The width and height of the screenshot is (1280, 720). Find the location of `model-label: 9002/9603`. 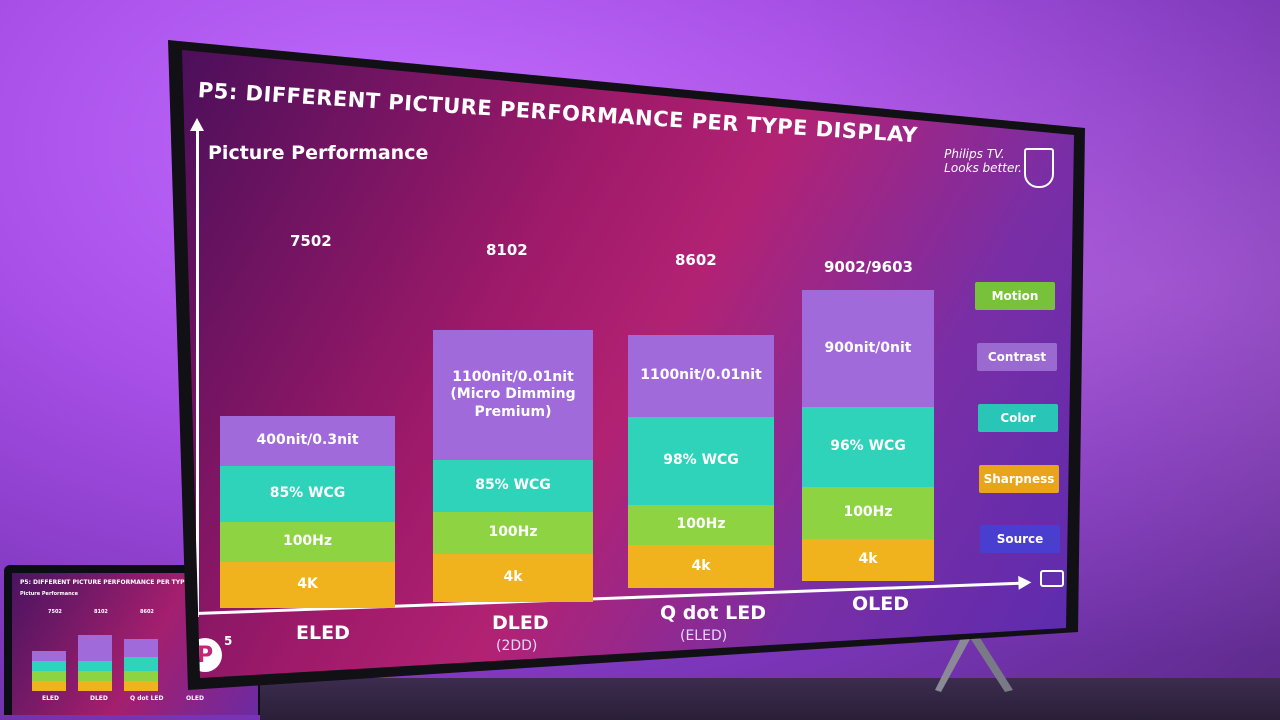

model-label: 9002/9603 is located at coordinates (868, 267).